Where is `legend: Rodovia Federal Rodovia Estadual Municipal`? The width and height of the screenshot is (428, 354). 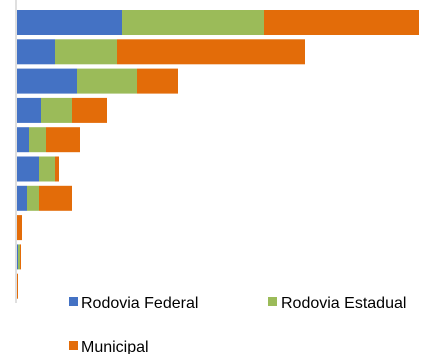 legend: Rodovia Federal Rodovia Estadual Municipal is located at coordinates (237, 324).